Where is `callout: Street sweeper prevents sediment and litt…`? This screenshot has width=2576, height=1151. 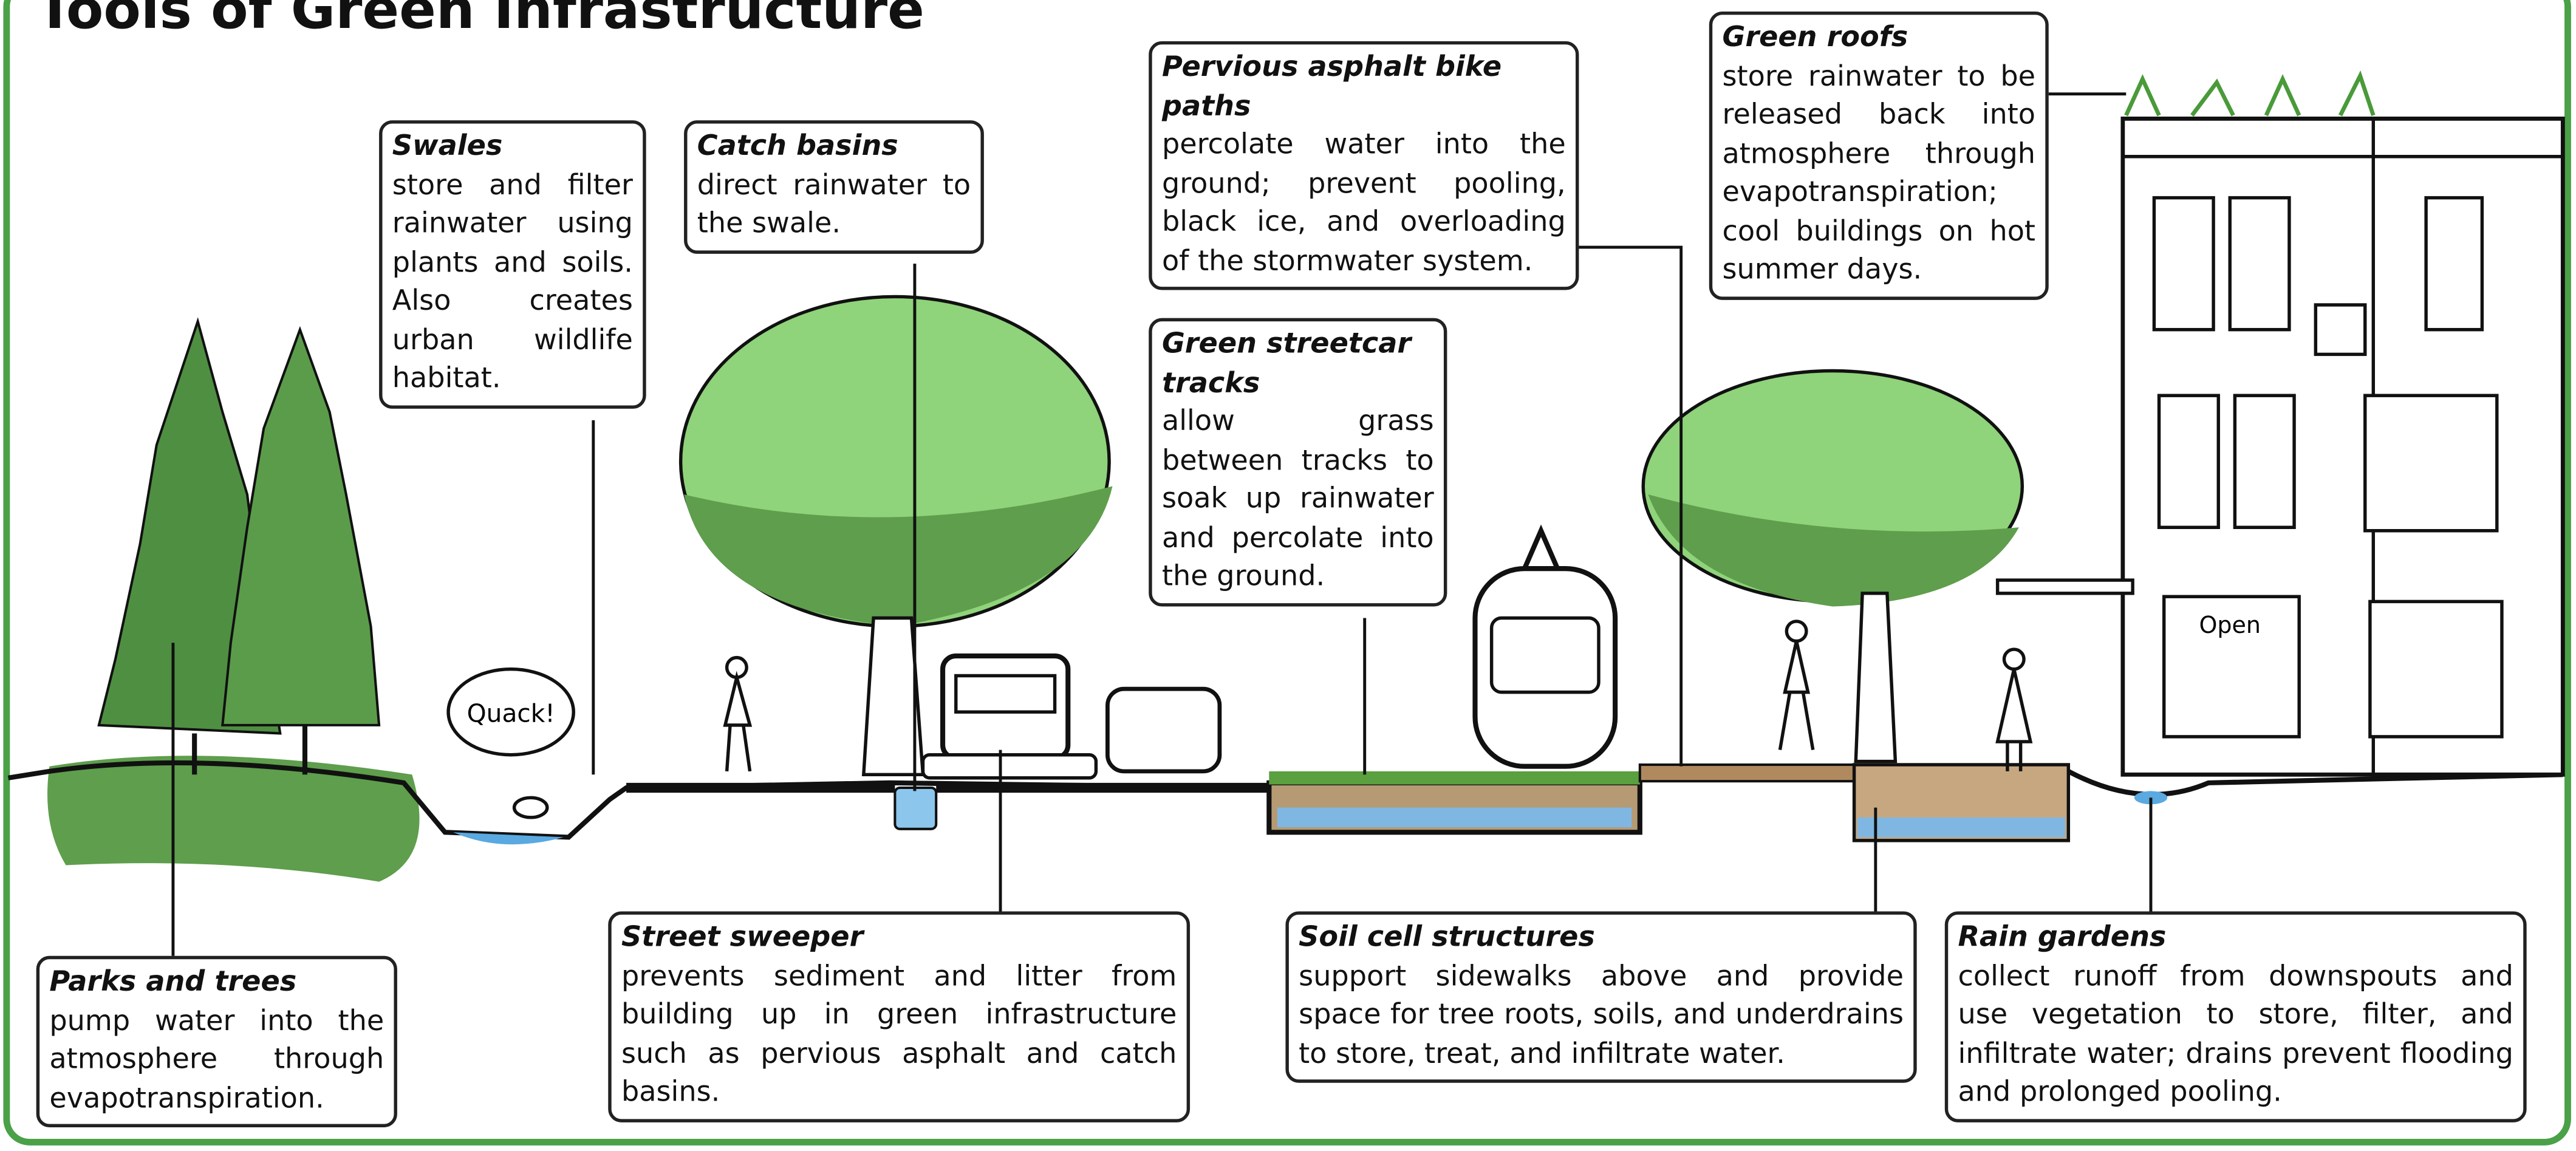
callout: Street sweeper prevents sediment and litt… is located at coordinates (899, 1016).